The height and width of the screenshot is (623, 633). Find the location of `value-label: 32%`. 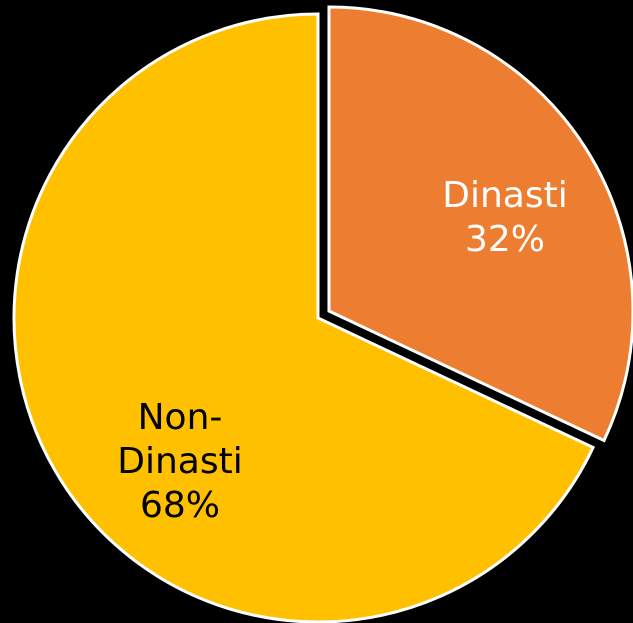

value-label: 32% is located at coordinates (504, 239).